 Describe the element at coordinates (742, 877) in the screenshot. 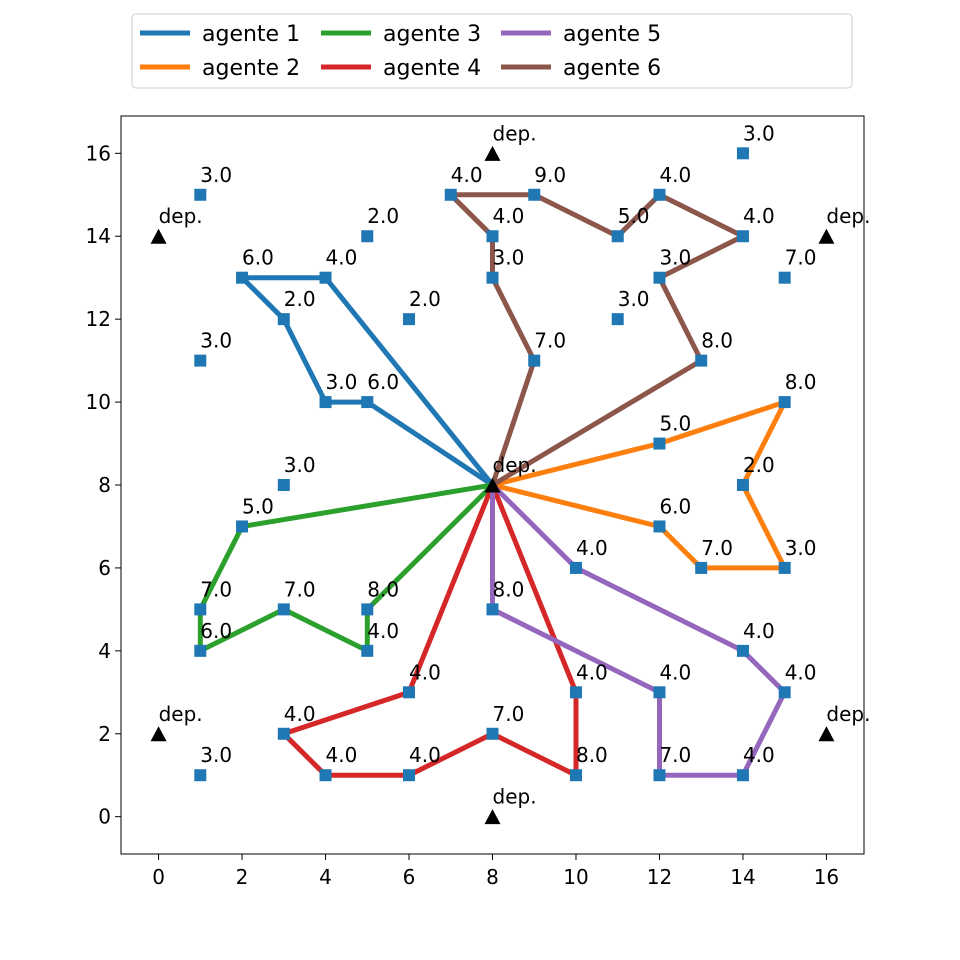

I see `x-tick-label: 14` at that location.